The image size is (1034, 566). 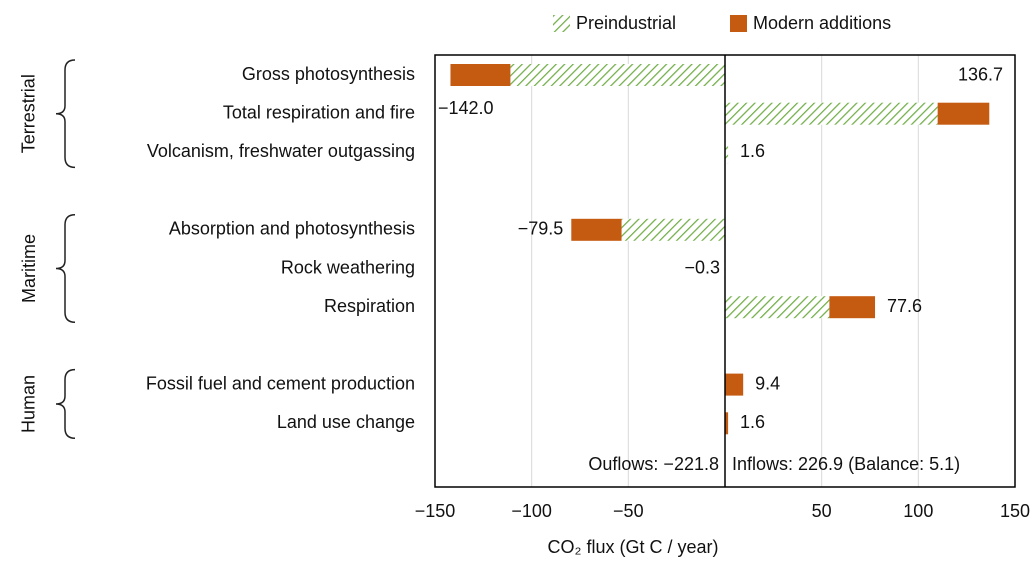 What do you see at coordinates (626, 23) in the screenshot?
I see `legend-label: Preindustrial` at bounding box center [626, 23].